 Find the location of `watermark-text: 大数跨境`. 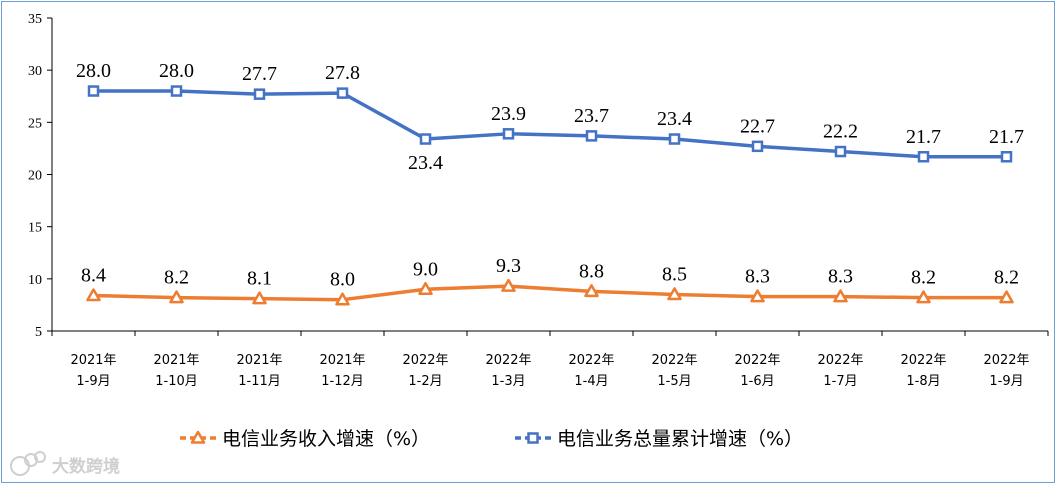

watermark-text: 大数跨境 is located at coordinates (86, 466).